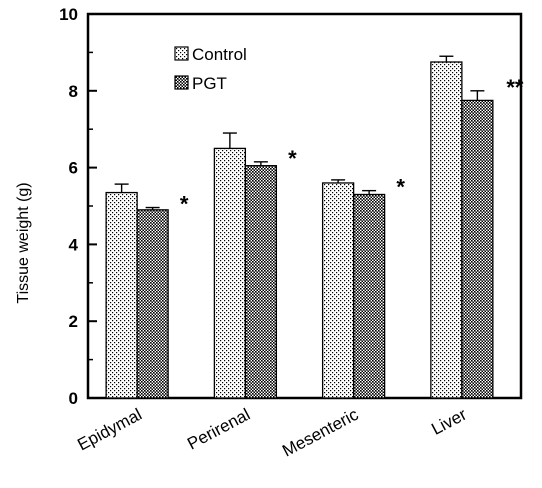 This screenshot has height=488, width=542. Describe the element at coordinates (338, 290) in the screenshot. I see `bar-control-mesenteric` at that location.